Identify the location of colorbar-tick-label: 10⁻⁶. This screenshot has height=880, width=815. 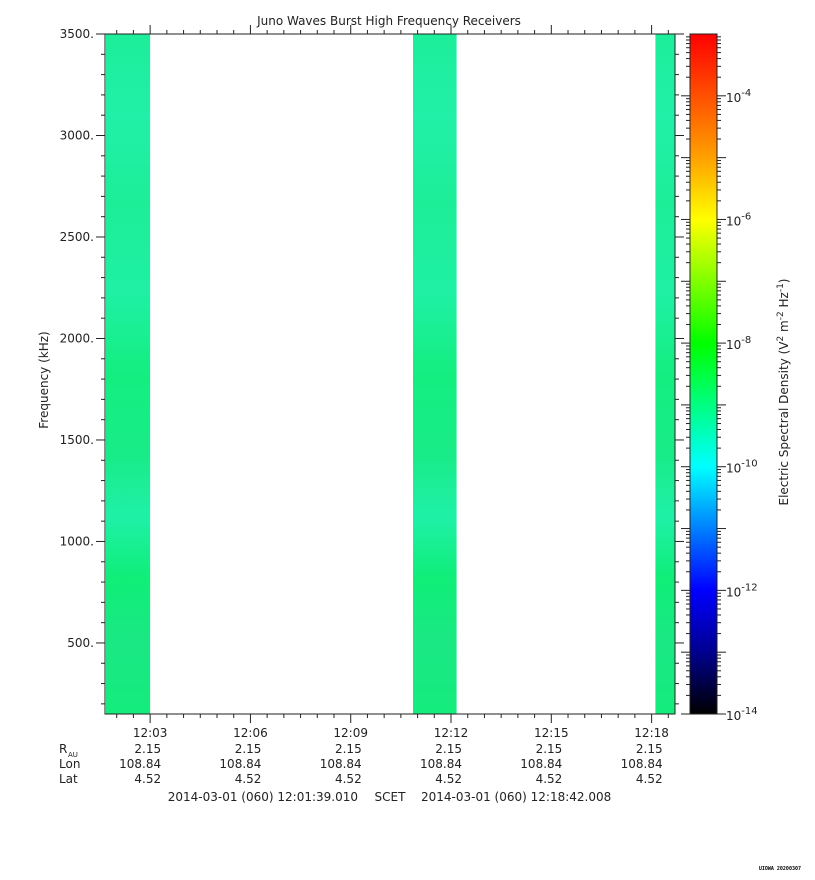
(738, 219).